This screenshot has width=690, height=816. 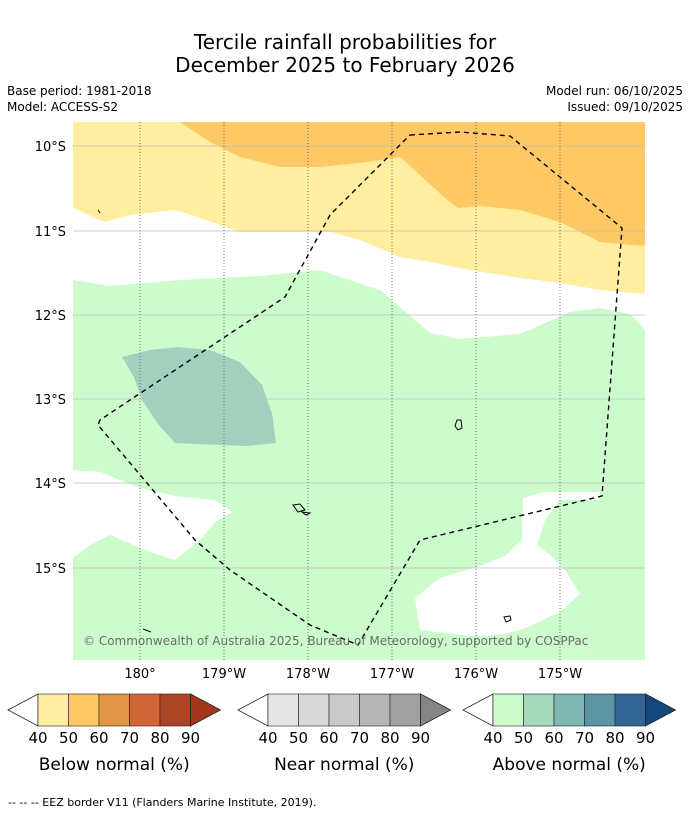 I want to click on model-label: Model: ACCESS-S2, so click(x=63, y=107).